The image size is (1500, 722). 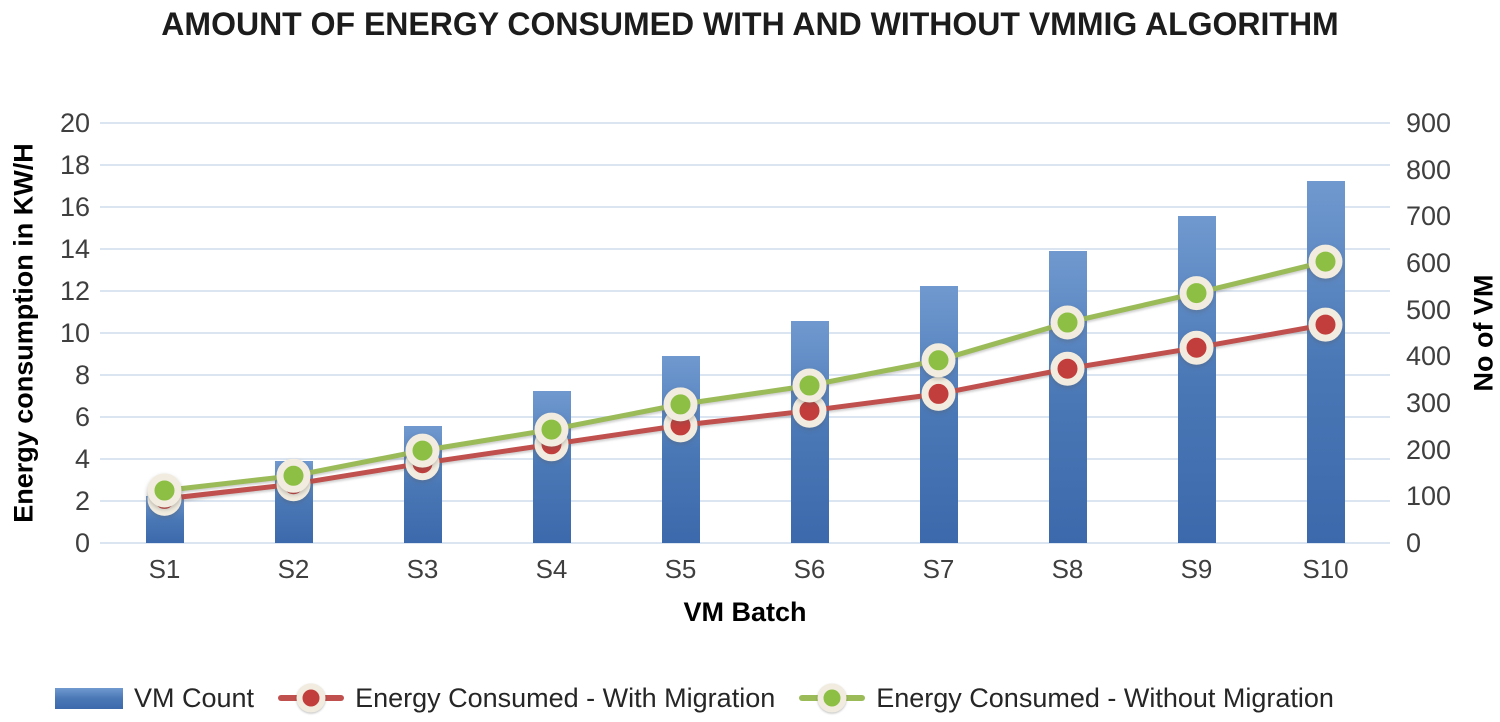 I want to click on right-axis-title: No of VM, so click(x=1483, y=333).